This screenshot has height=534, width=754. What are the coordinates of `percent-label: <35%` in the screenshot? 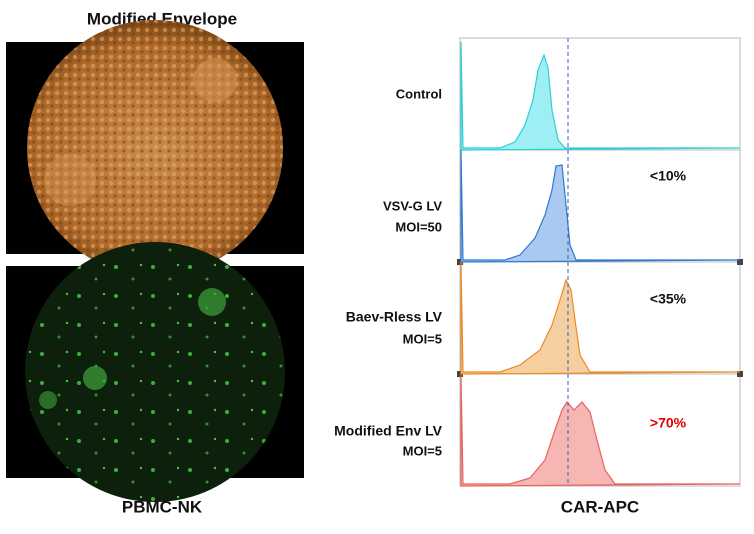 It's located at (668, 299).